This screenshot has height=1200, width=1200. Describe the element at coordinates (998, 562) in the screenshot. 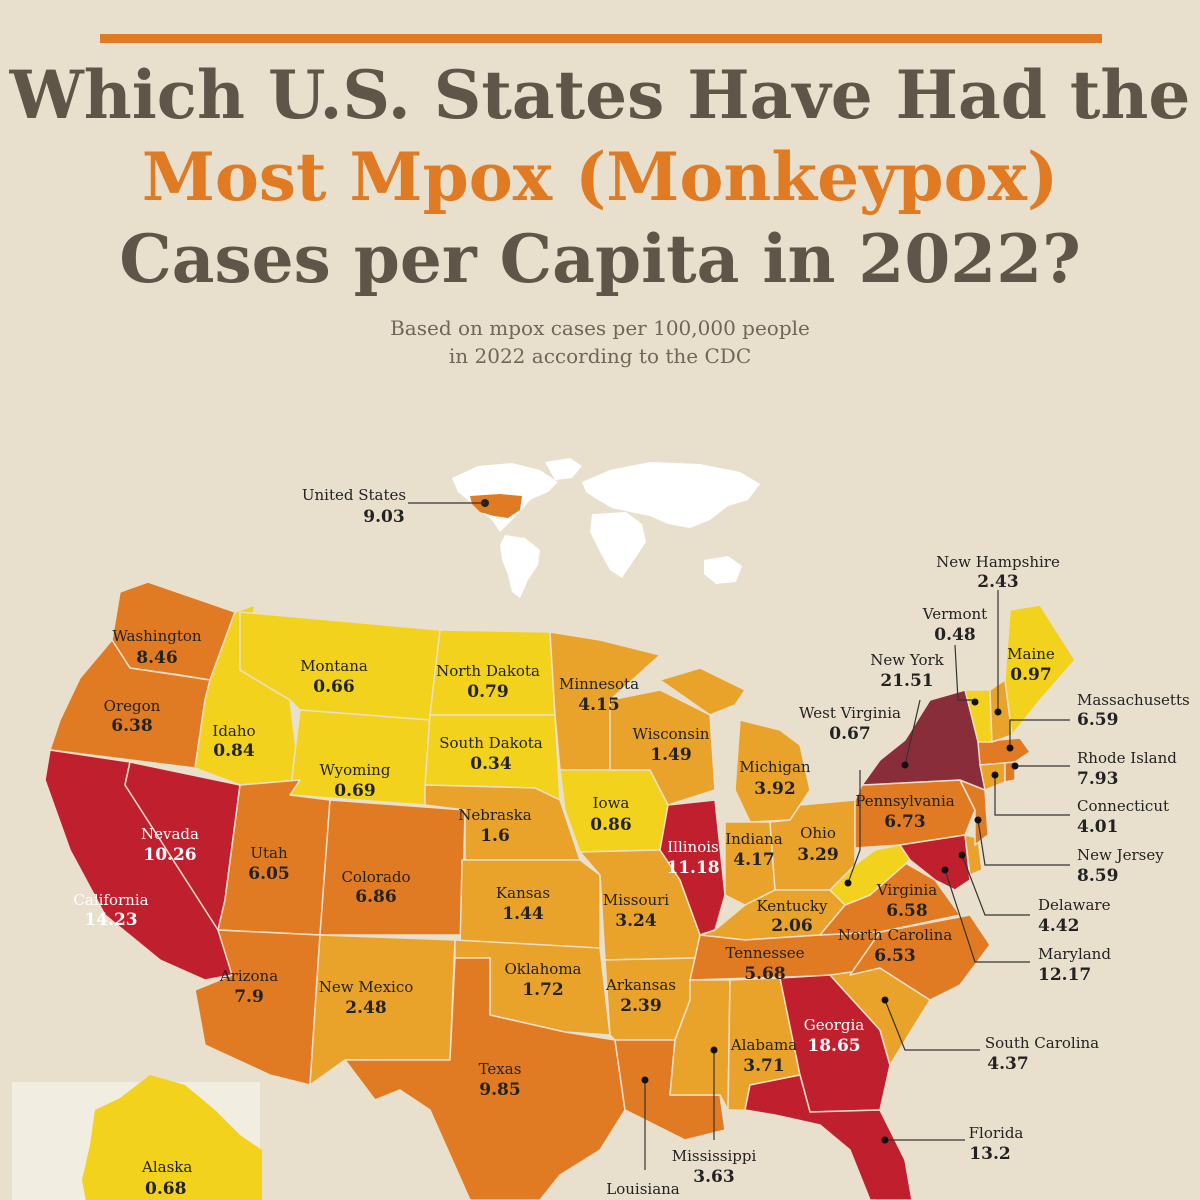

I see `label-new-hampshire-name: New Hampshire` at that location.